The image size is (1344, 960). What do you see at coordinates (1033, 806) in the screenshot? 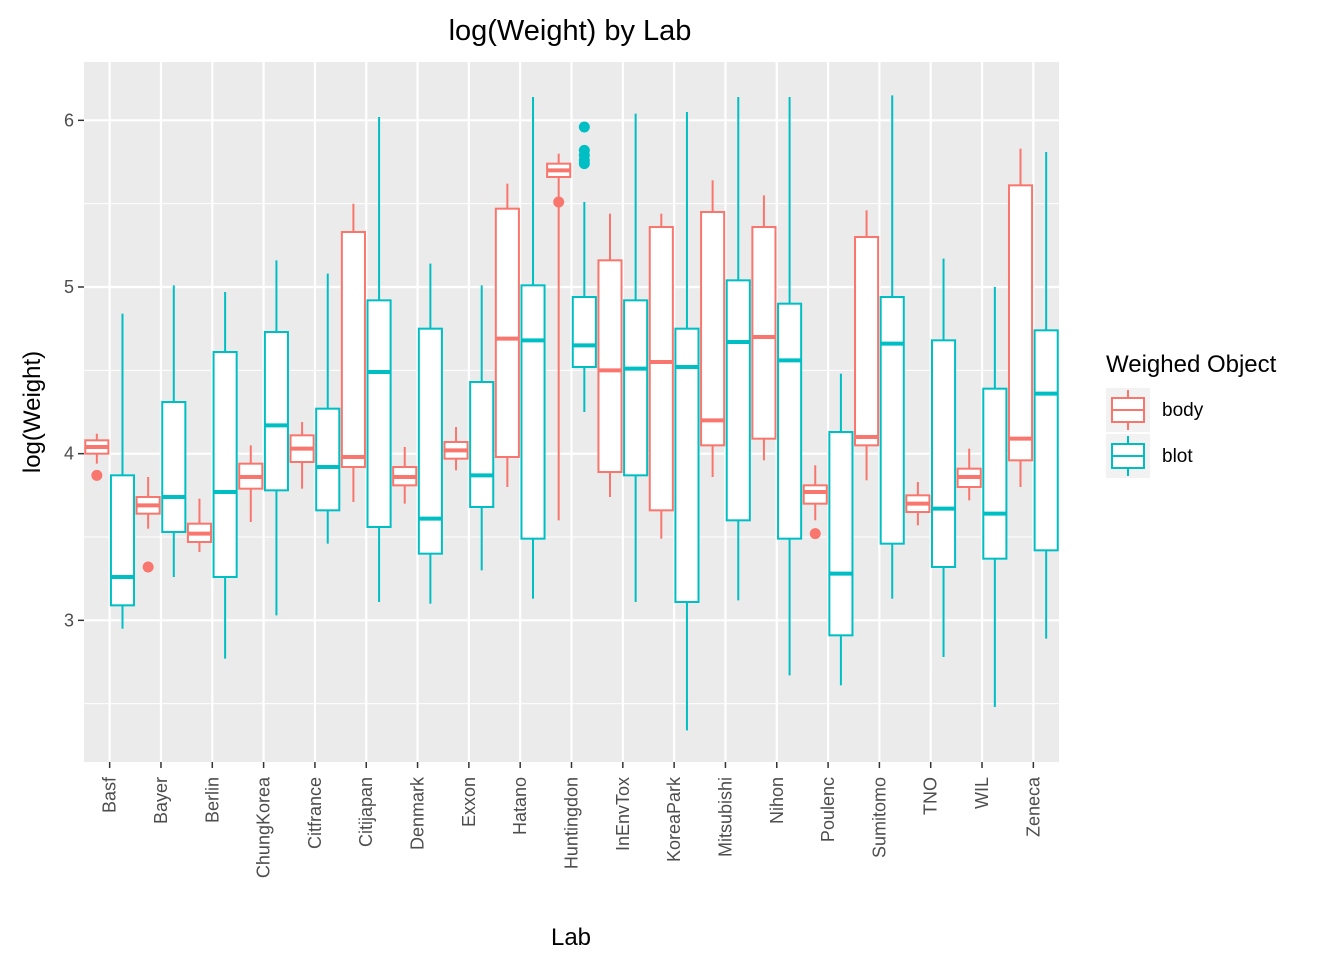
I see `x-tick-label: Zeneca` at bounding box center [1033, 806].